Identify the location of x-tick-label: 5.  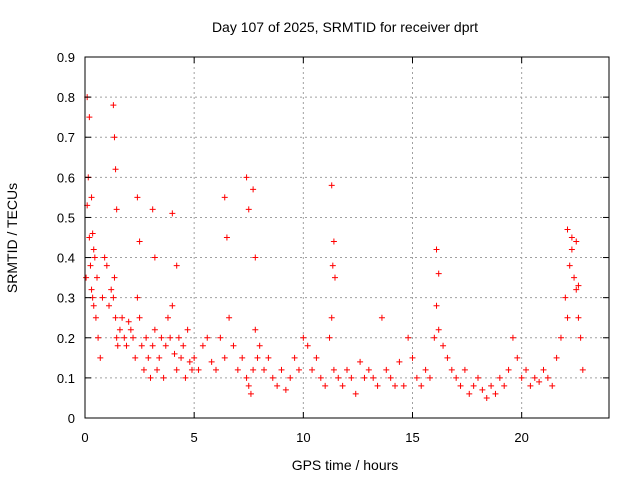
(194, 437).